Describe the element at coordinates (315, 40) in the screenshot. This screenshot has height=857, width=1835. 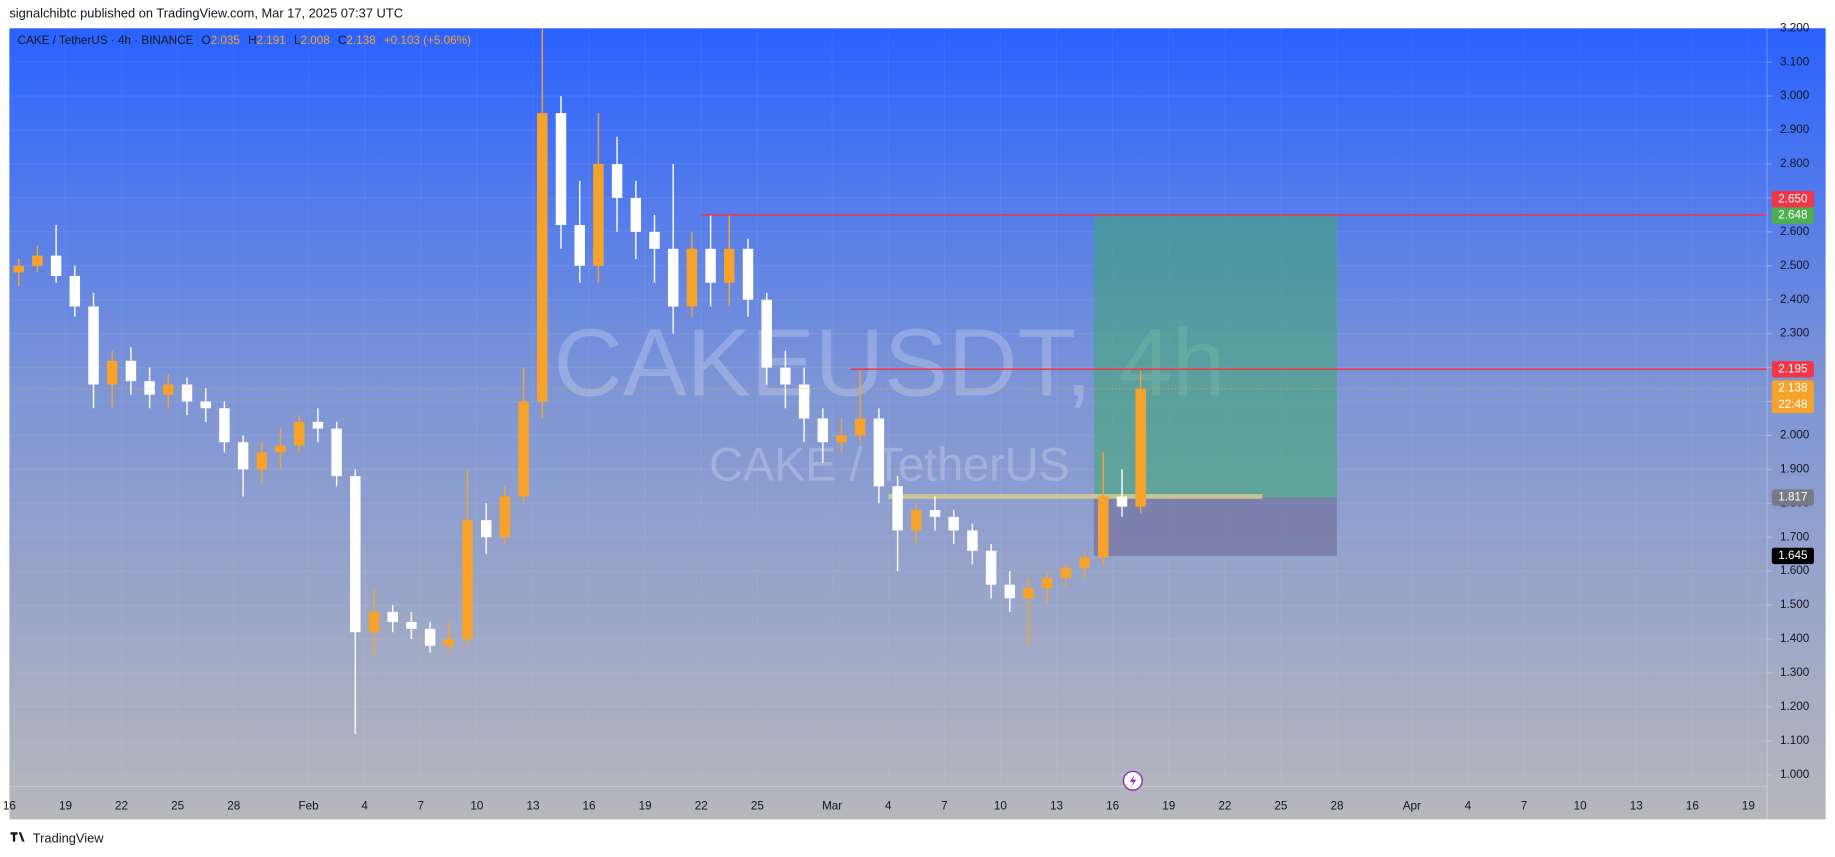
I see `legend-ohlc-value: 2.008` at that location.